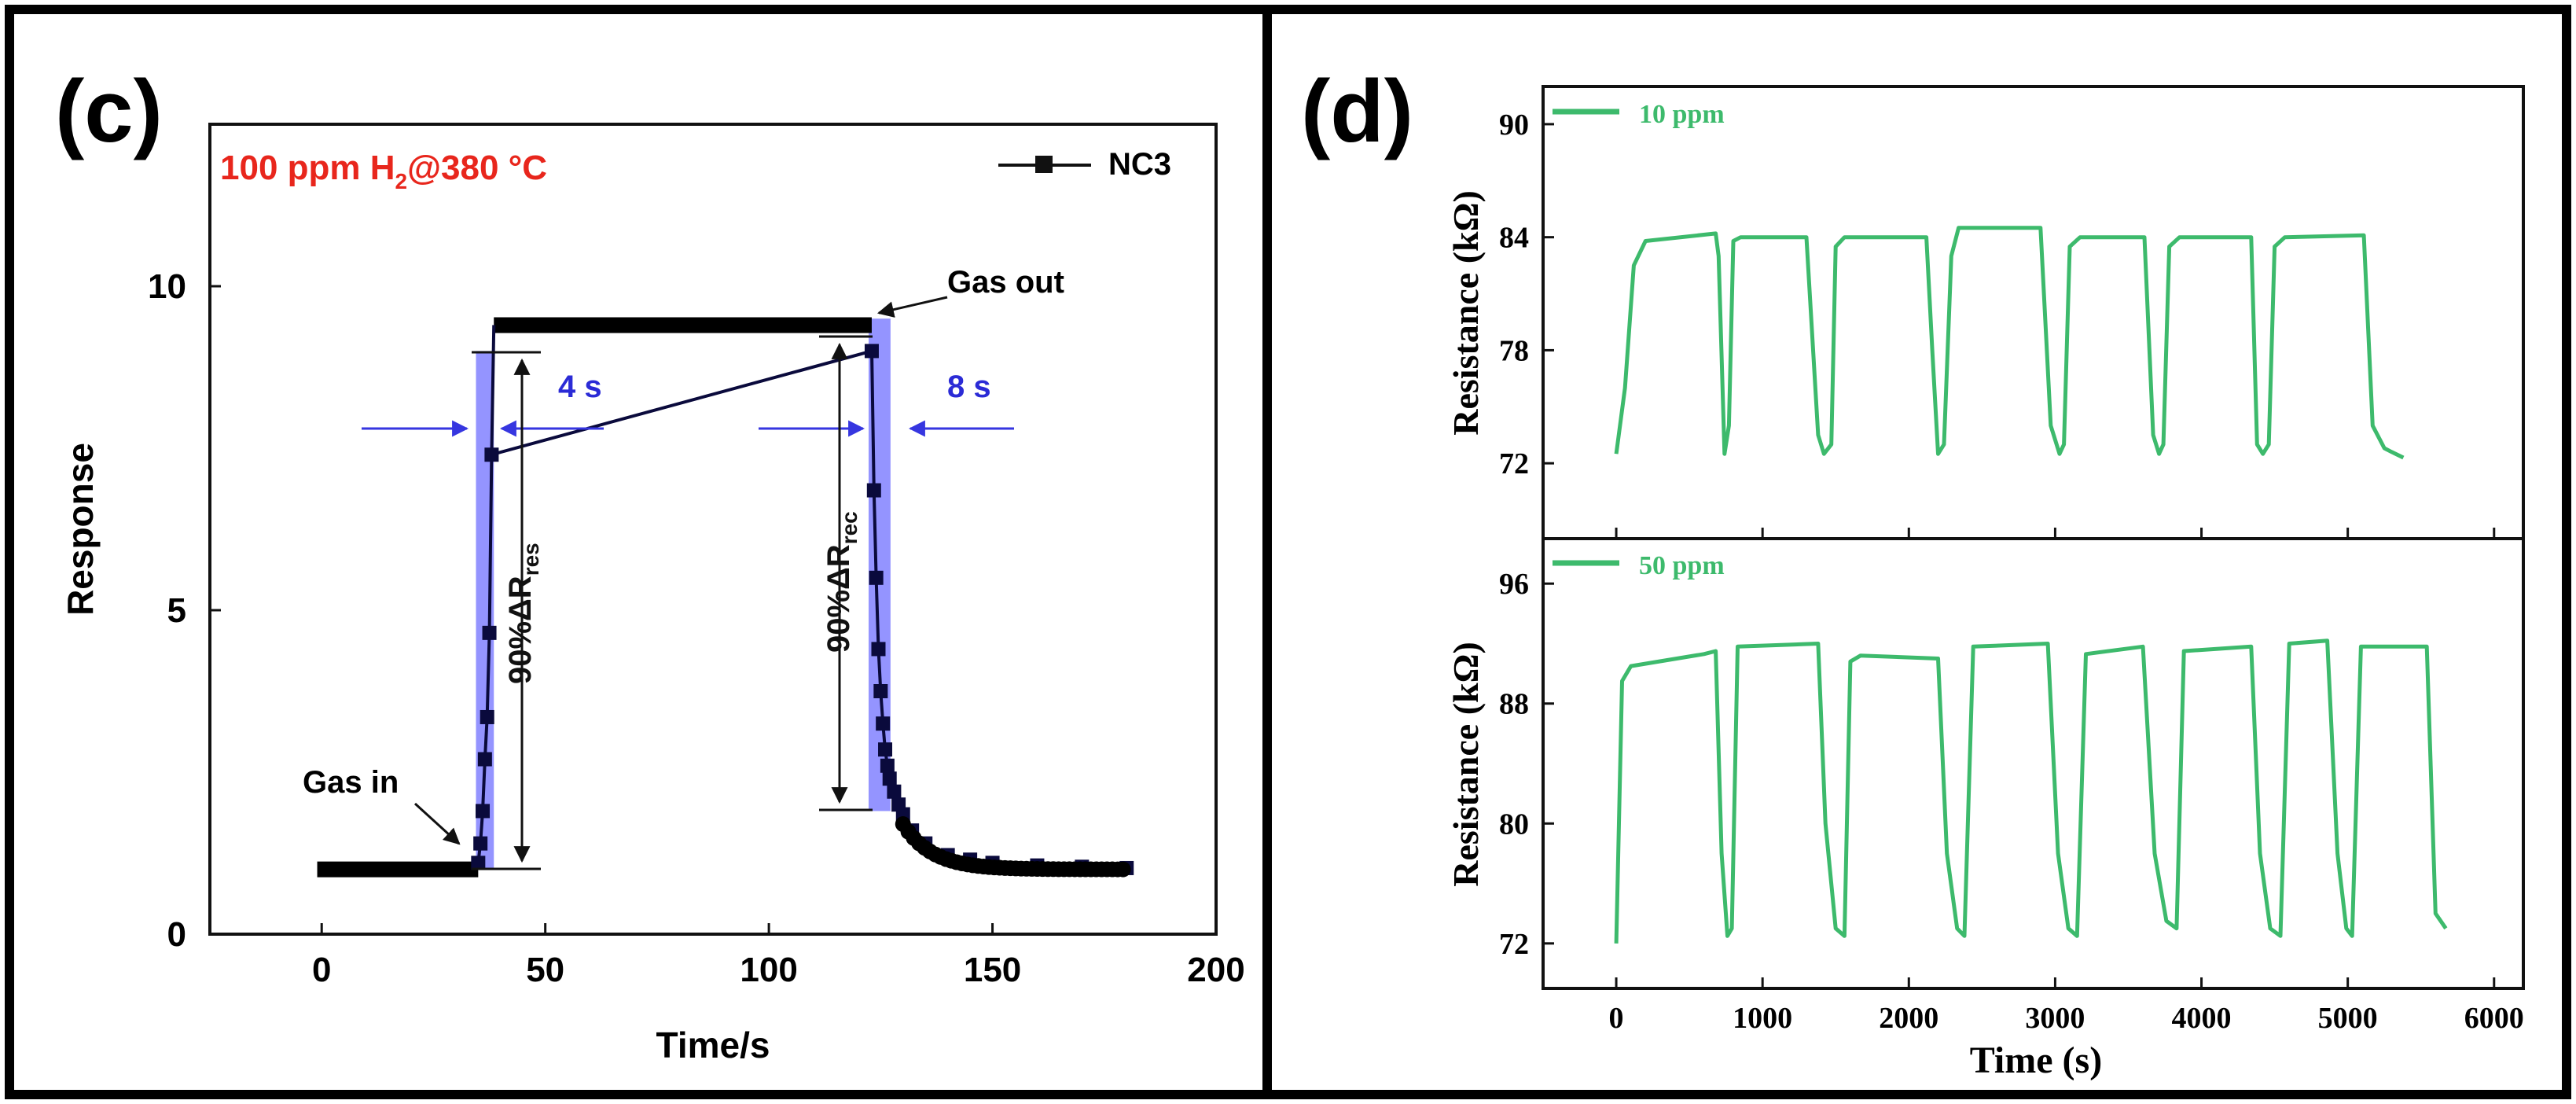 Image resolution: width=2576 pixels, height=1104 pixels. What do you see at coordinates (1514, 125) in the screenshot?
I see `d-top-y-tick-label: 90` at bounding box center [1514, 125].